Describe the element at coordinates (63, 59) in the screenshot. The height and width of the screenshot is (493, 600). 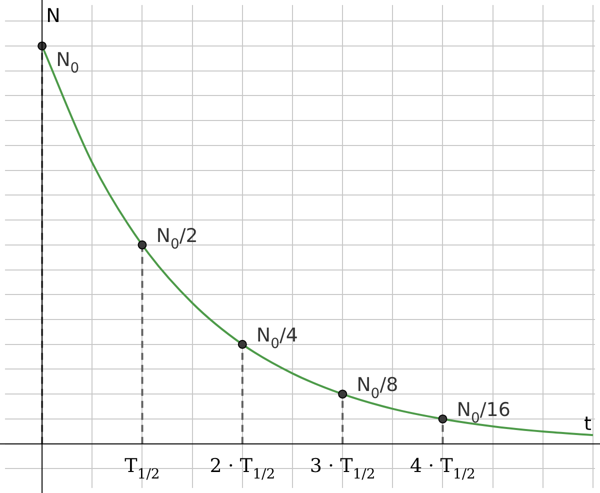
I see `y-axis-title: N` at that location.